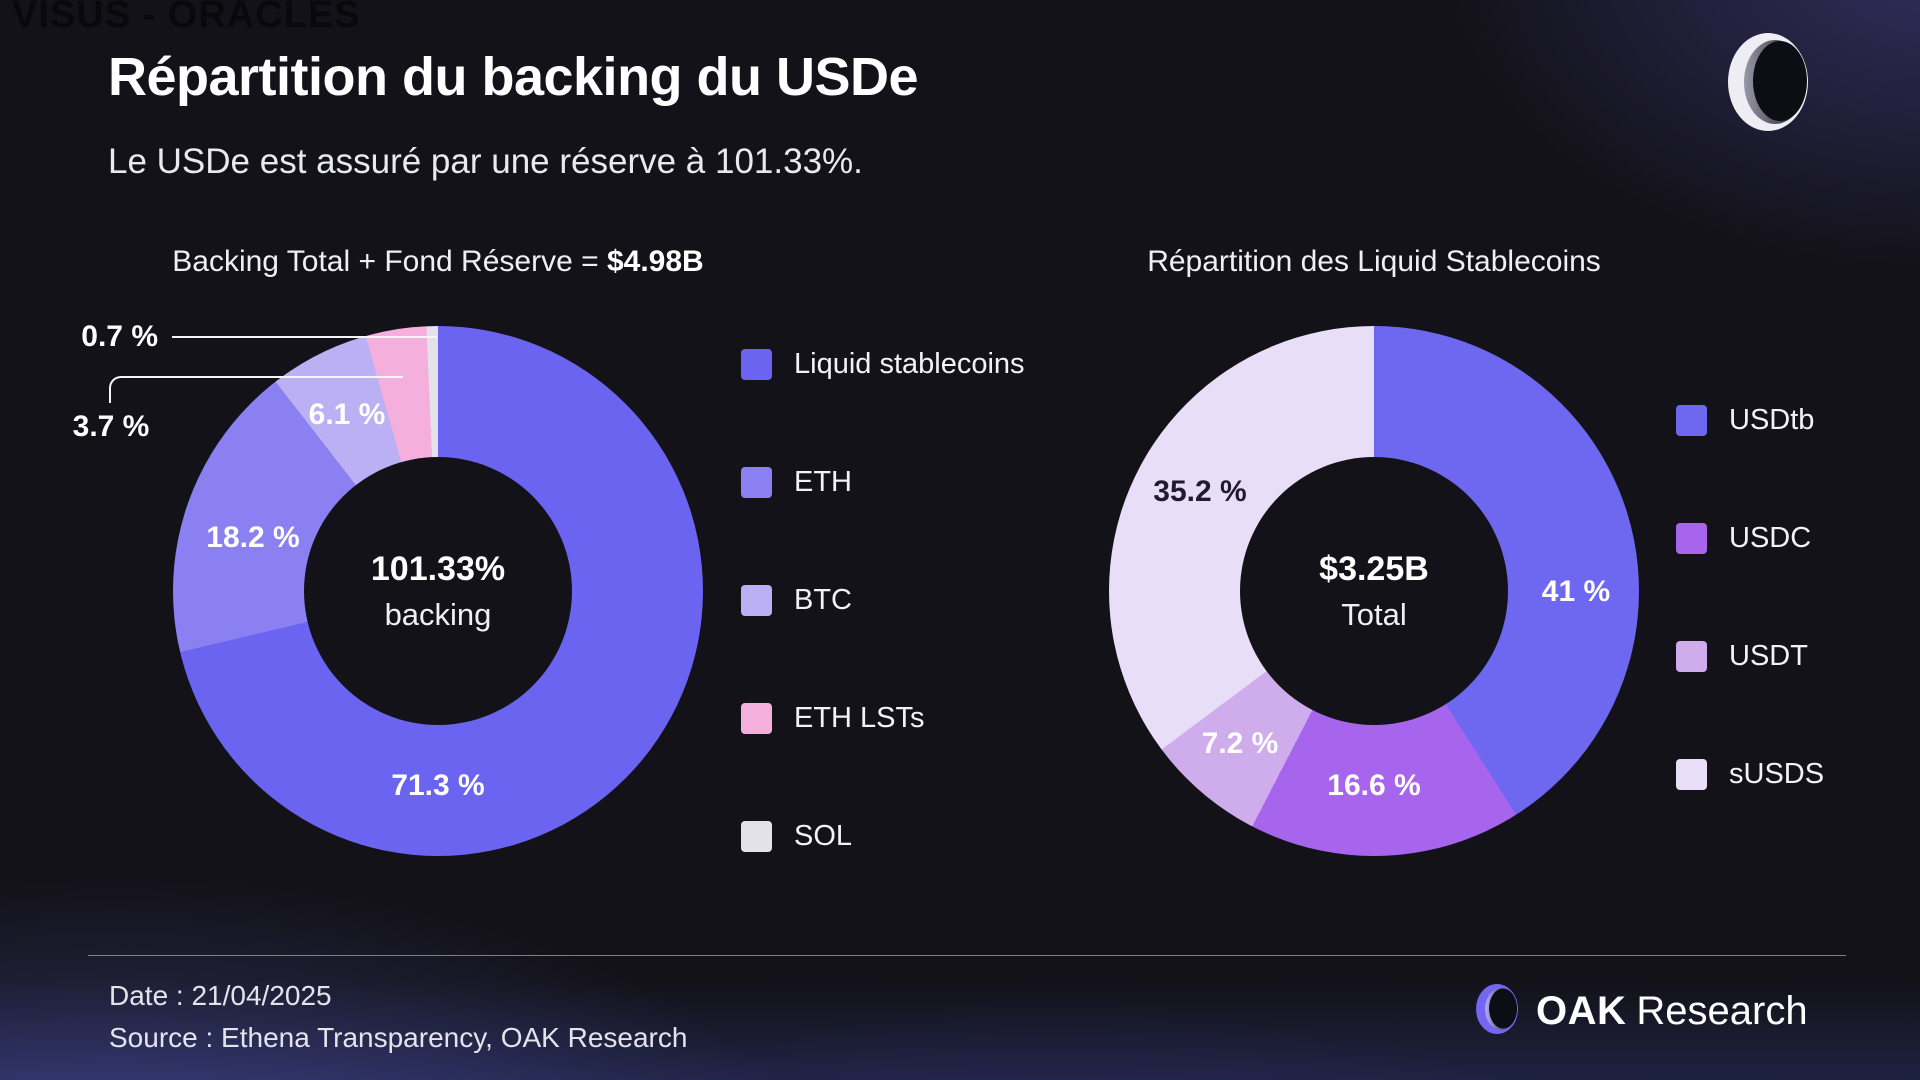 This screenshot has height=1080, width=1920. What do you see at coordinates (823, 836) in the screenshot?
I see `legend-label-sol: SOL` at bounding box center [823, 836].